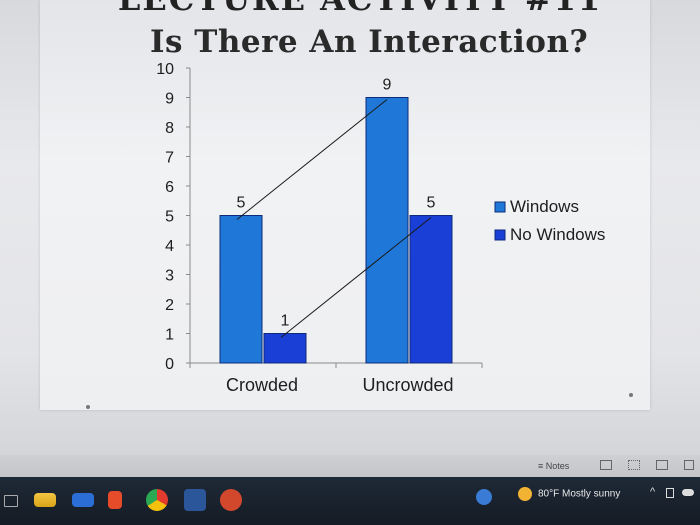  Describe the element at coordinates (369, 42) in the screenshot. I see `slide-title: Is There An Interaction?` at that location.